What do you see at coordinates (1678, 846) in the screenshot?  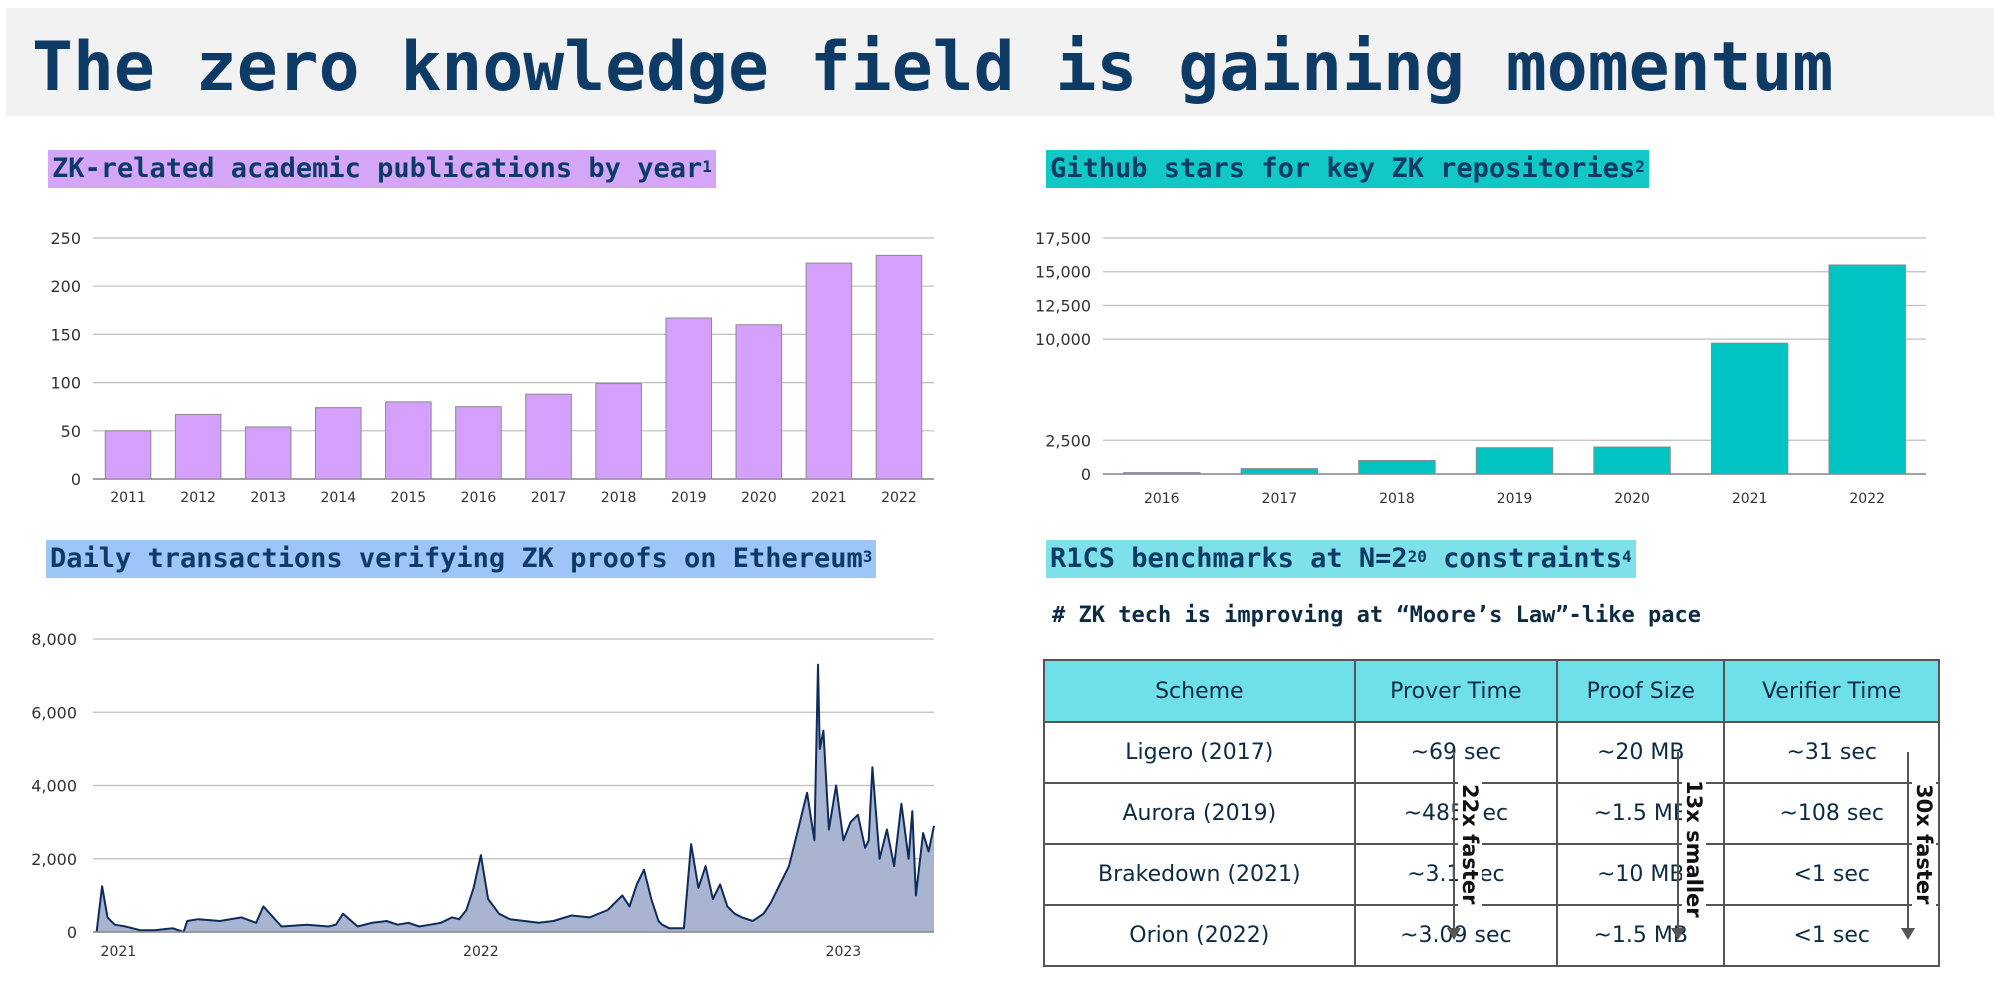 I see `proof-size-trend-arrow` at bounding box center [1678, 846].